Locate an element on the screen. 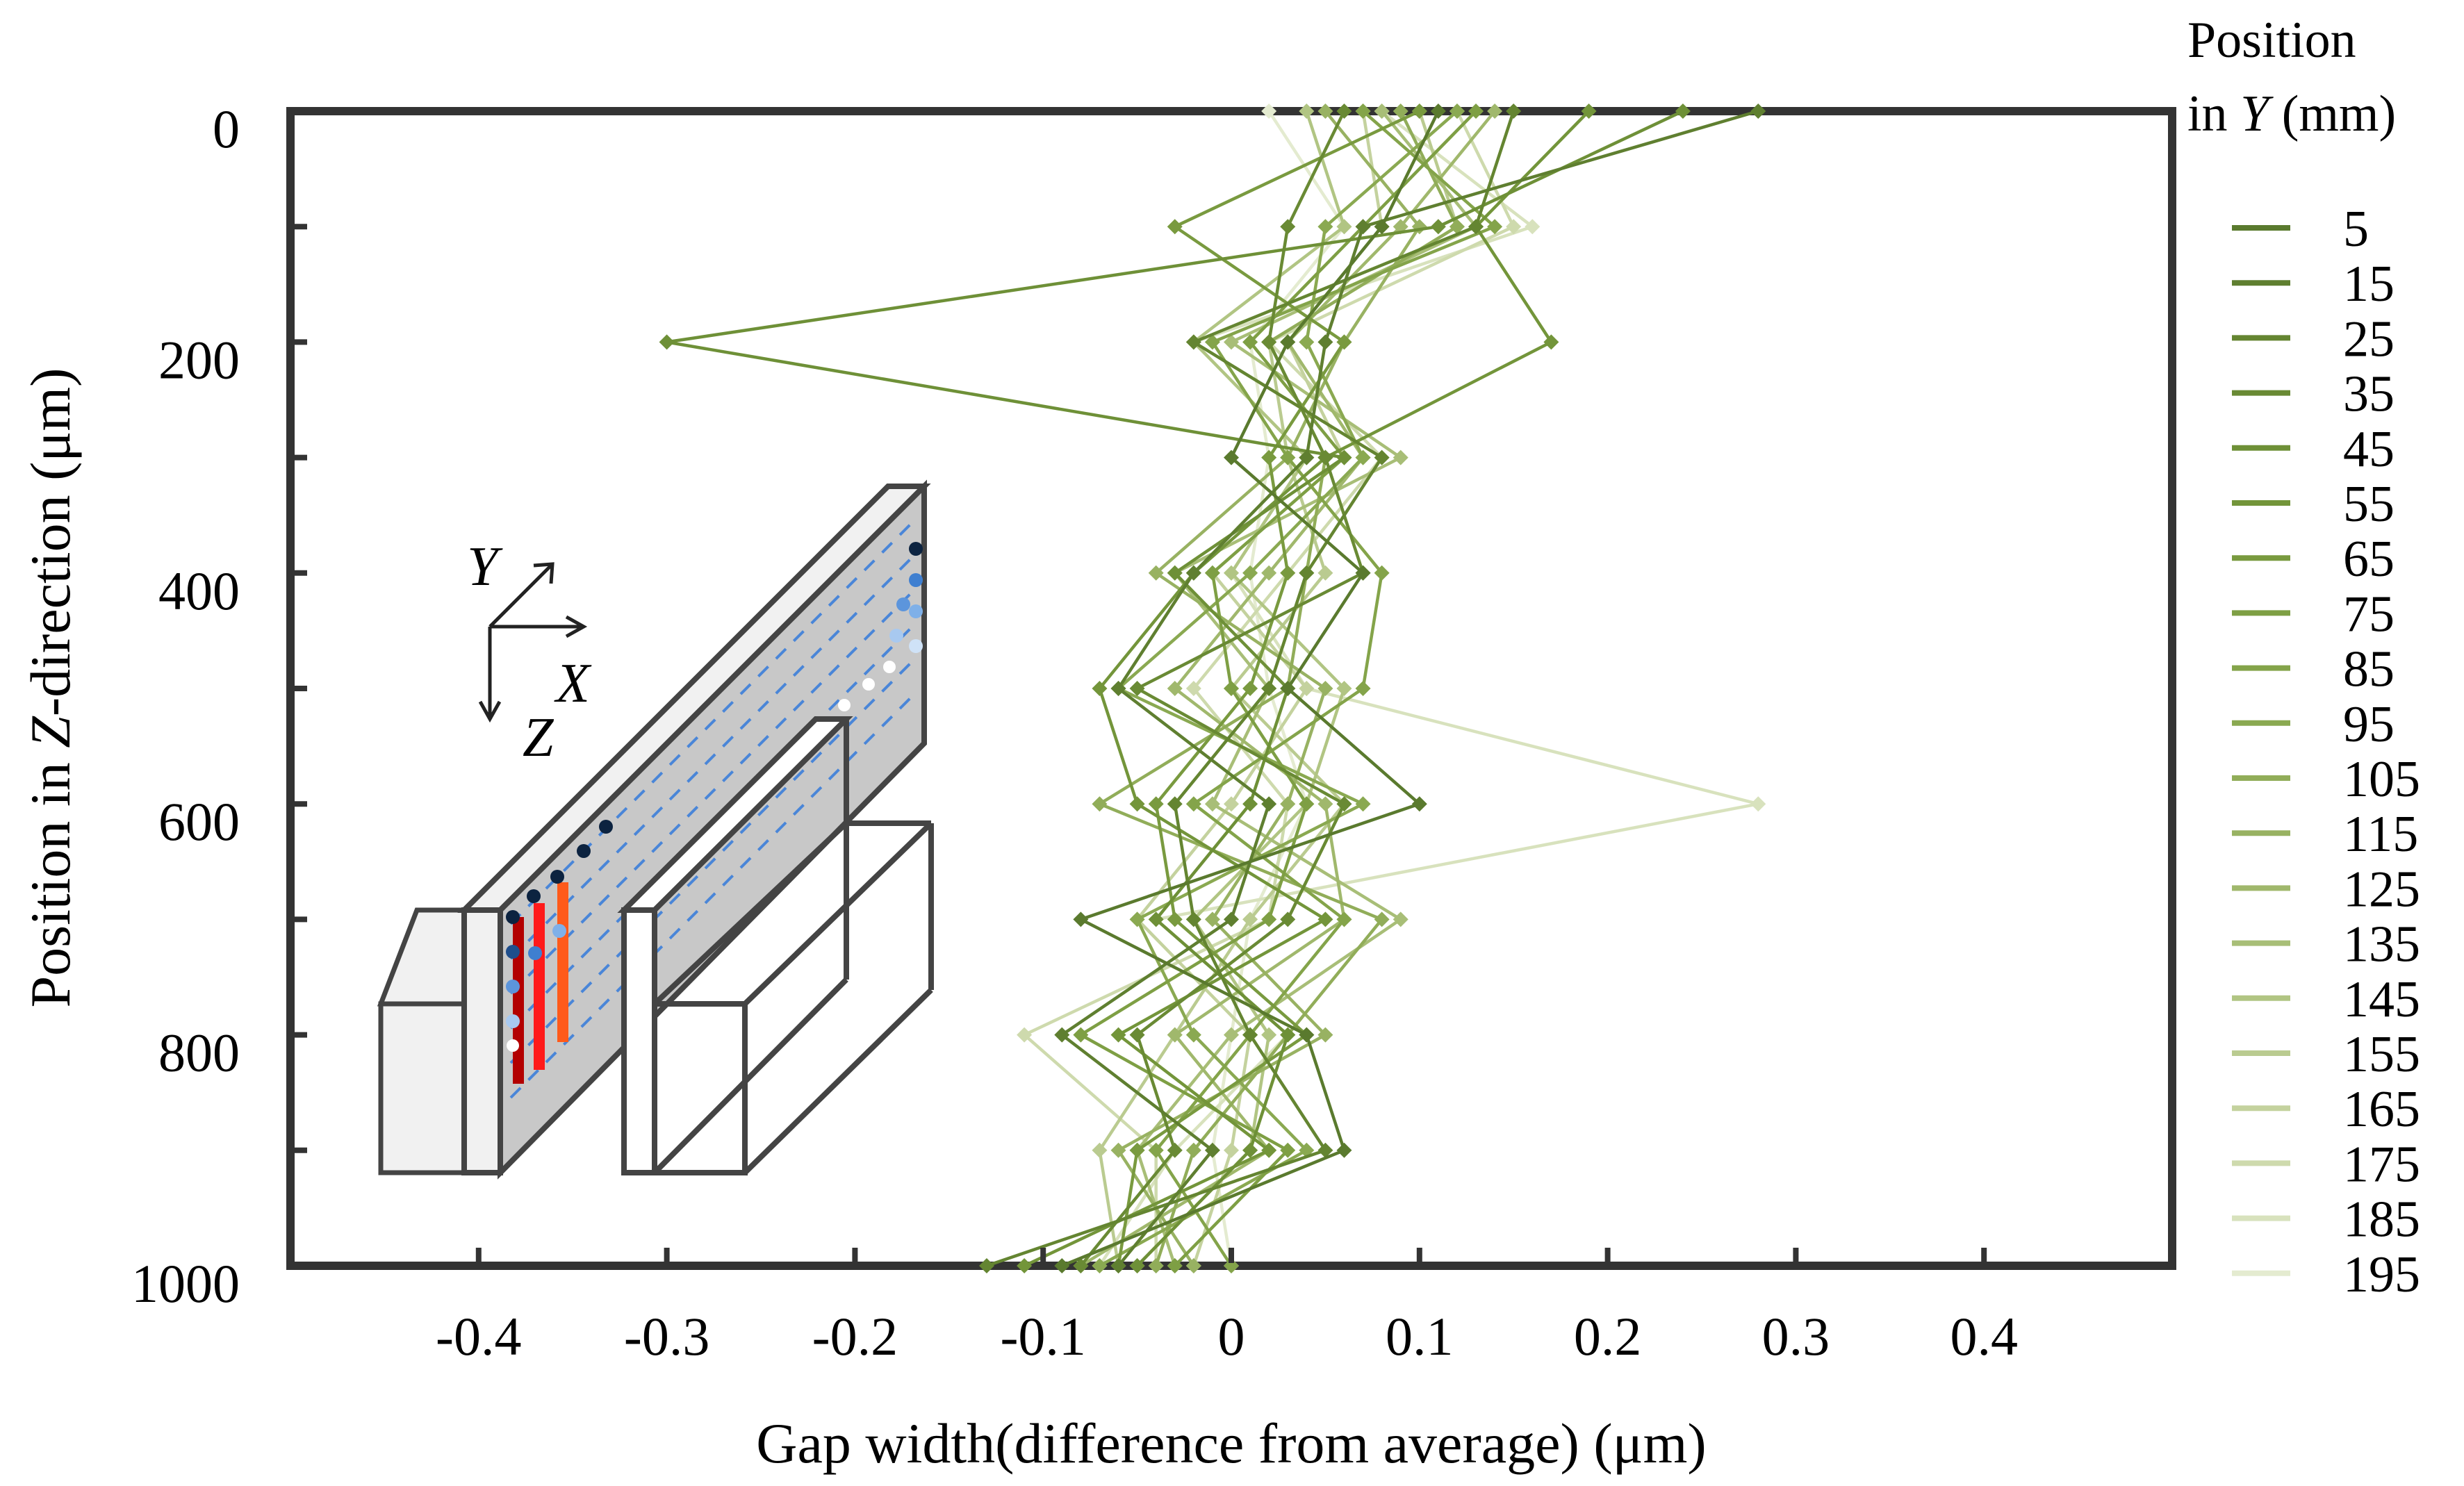  legend-label: 155 is located at coordinates (2381, 1054).